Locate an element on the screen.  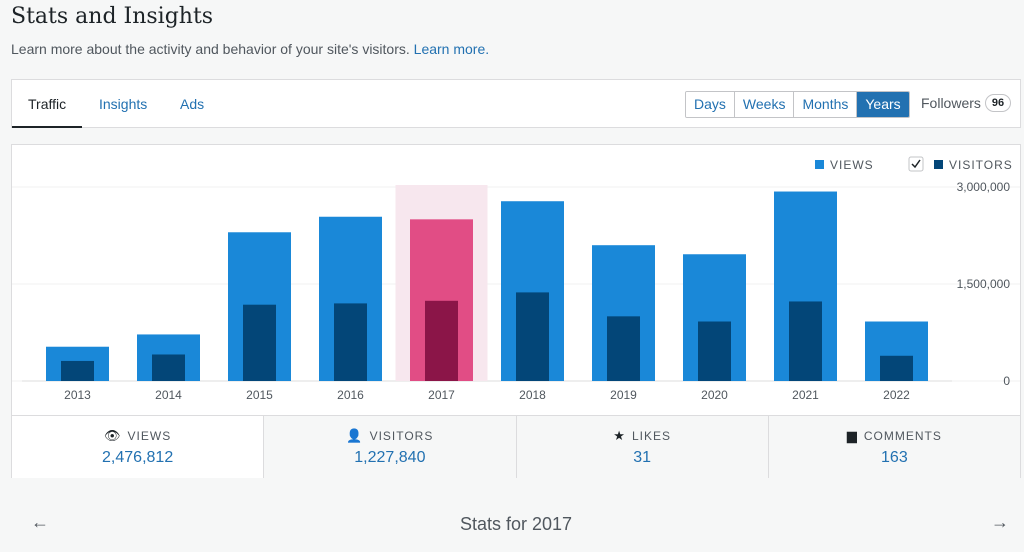
period-title: Stats for 2017 is located at coordinates (516, 524).